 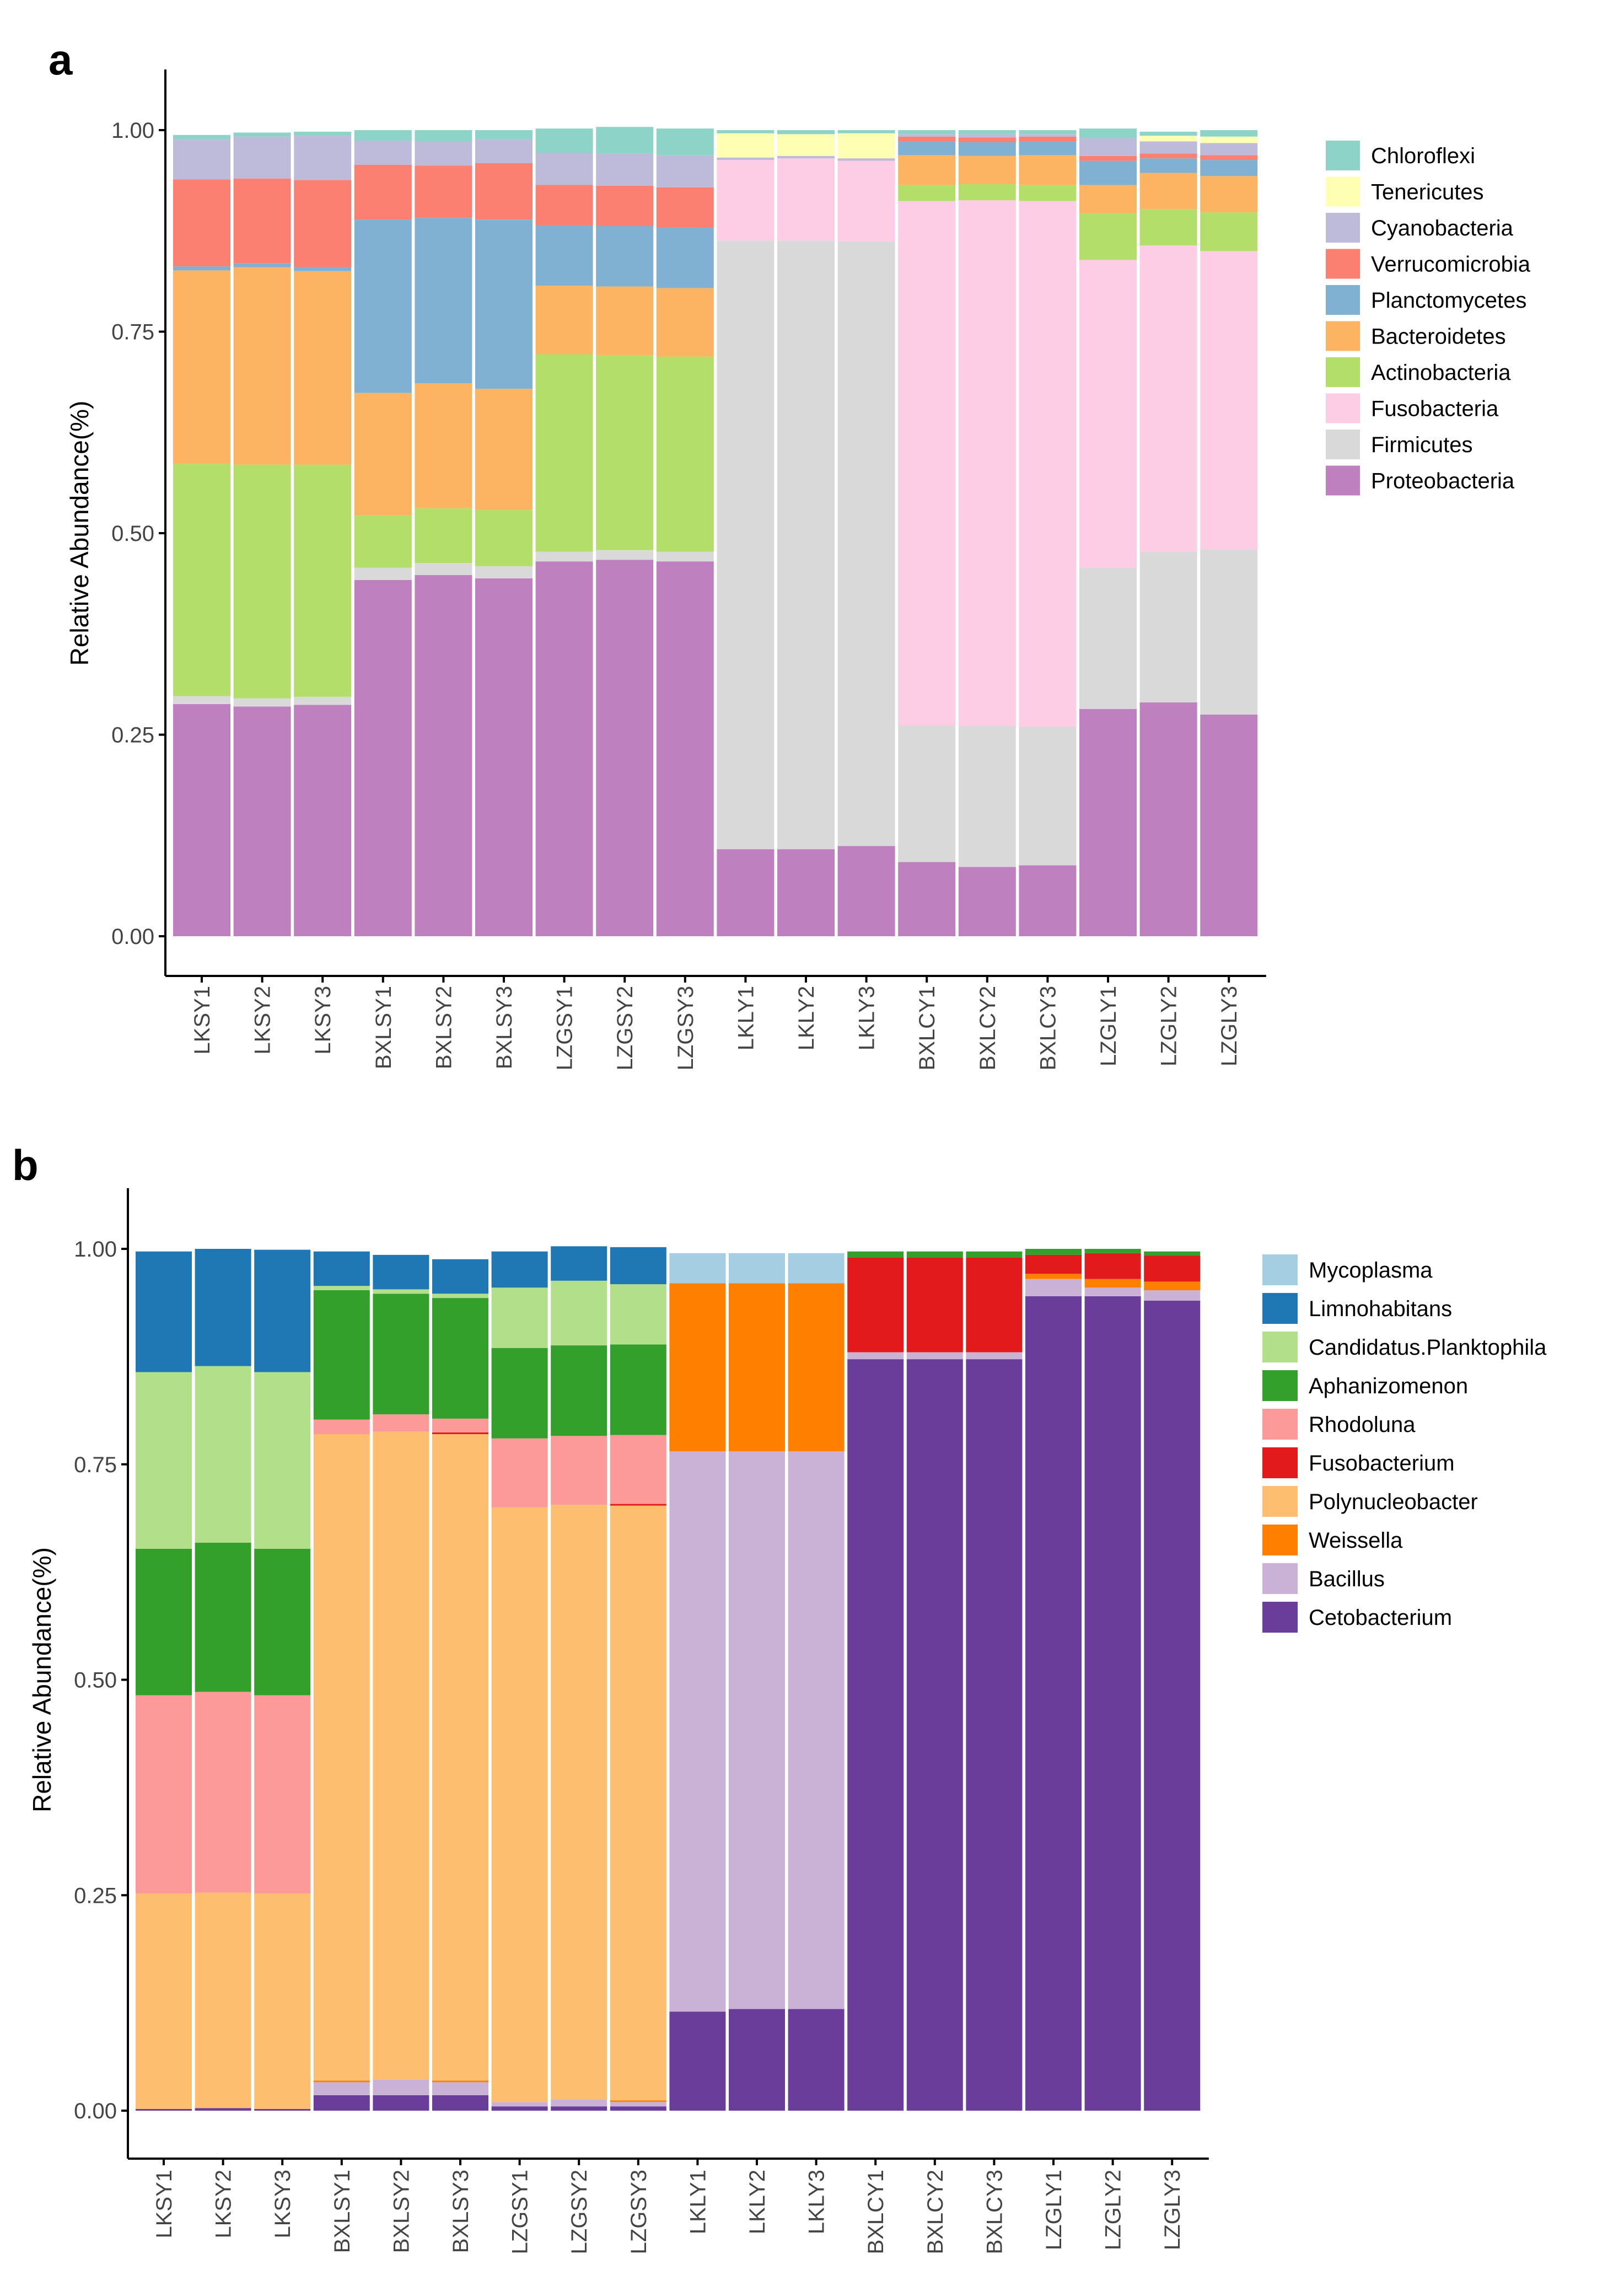 I want to click on bar-segment-cetobacterium-lzgsy1, so click(x=520, y=2108).